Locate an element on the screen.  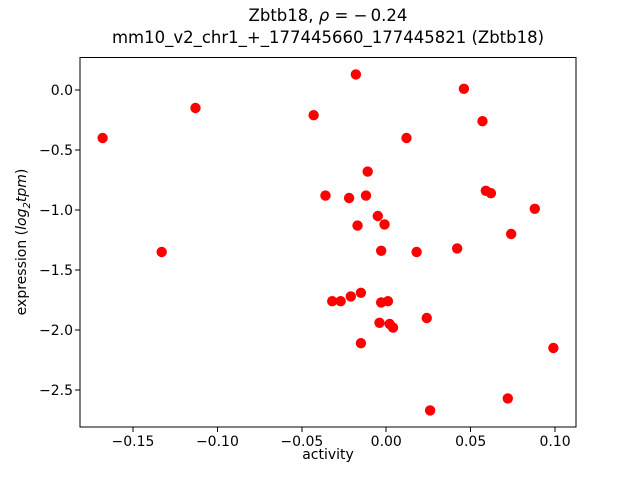
ylabel-tpm: tpm is located at coordinates (22, 188).